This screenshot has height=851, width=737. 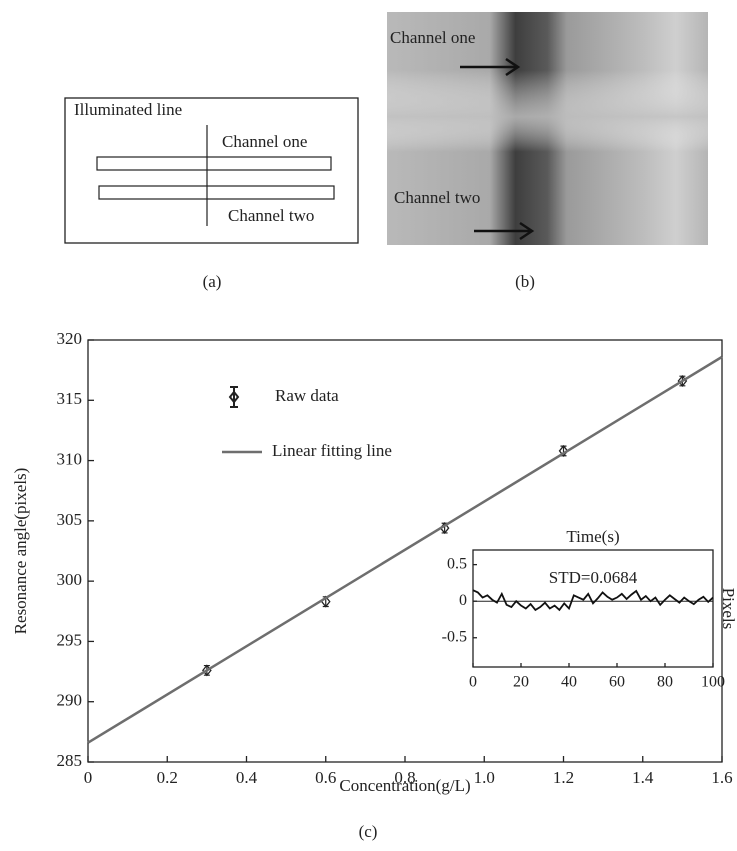 I want to click on x-tick-label: 0.4, so click(x=247, y=777).